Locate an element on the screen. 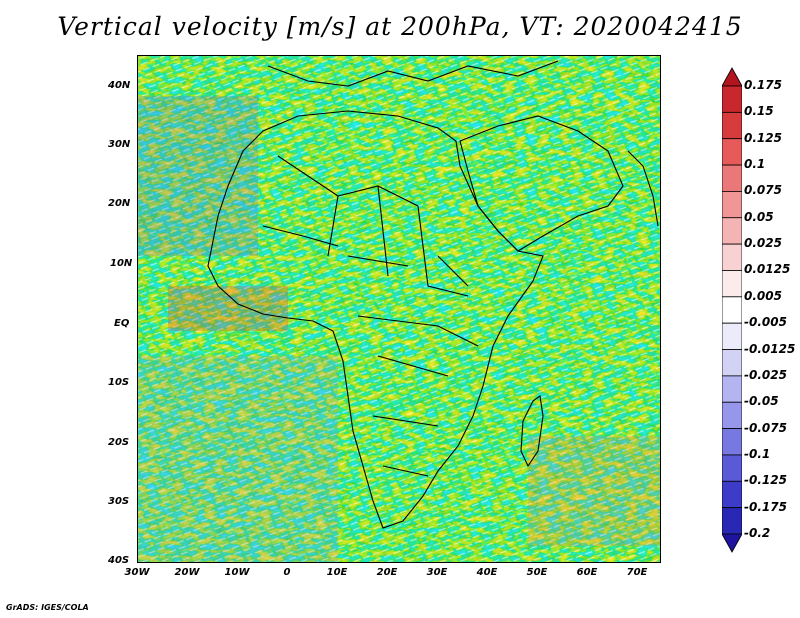  colorbar-label: 0.075 is located at coordinates (763, 190).